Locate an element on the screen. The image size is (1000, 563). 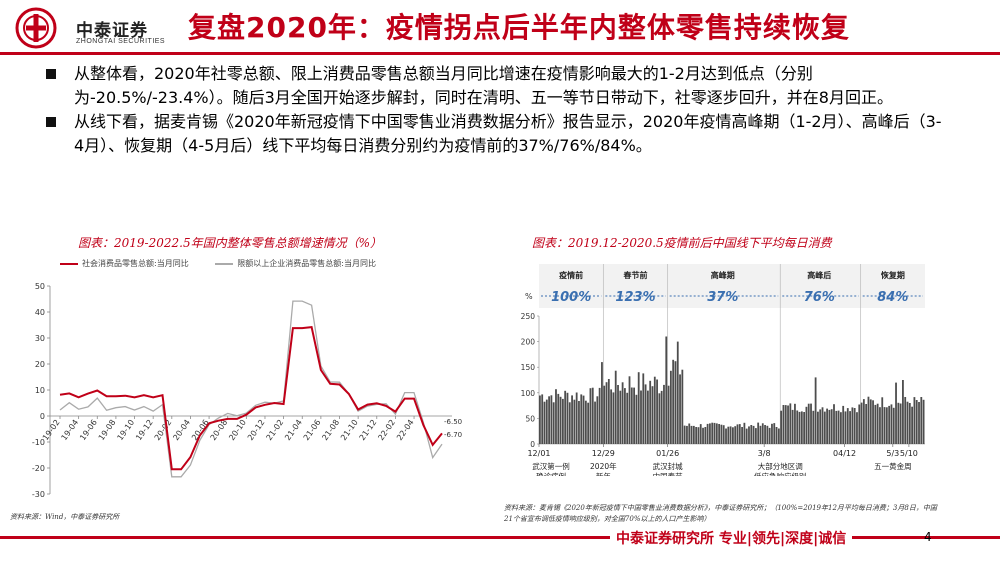
y-tick-label: 100 is located at coordinates (528, 393).